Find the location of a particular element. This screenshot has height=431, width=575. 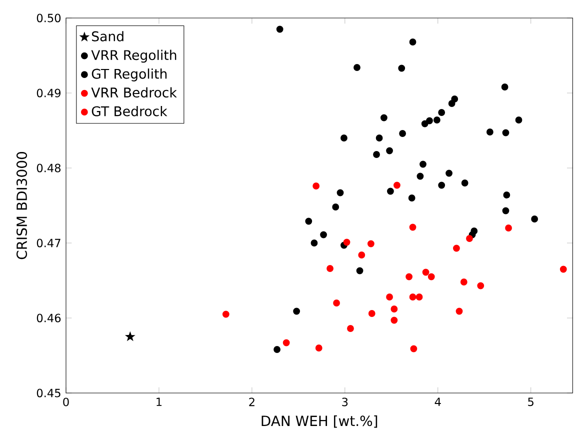

legend-label: VRR Bedrock is located at coordinates (134, 92).